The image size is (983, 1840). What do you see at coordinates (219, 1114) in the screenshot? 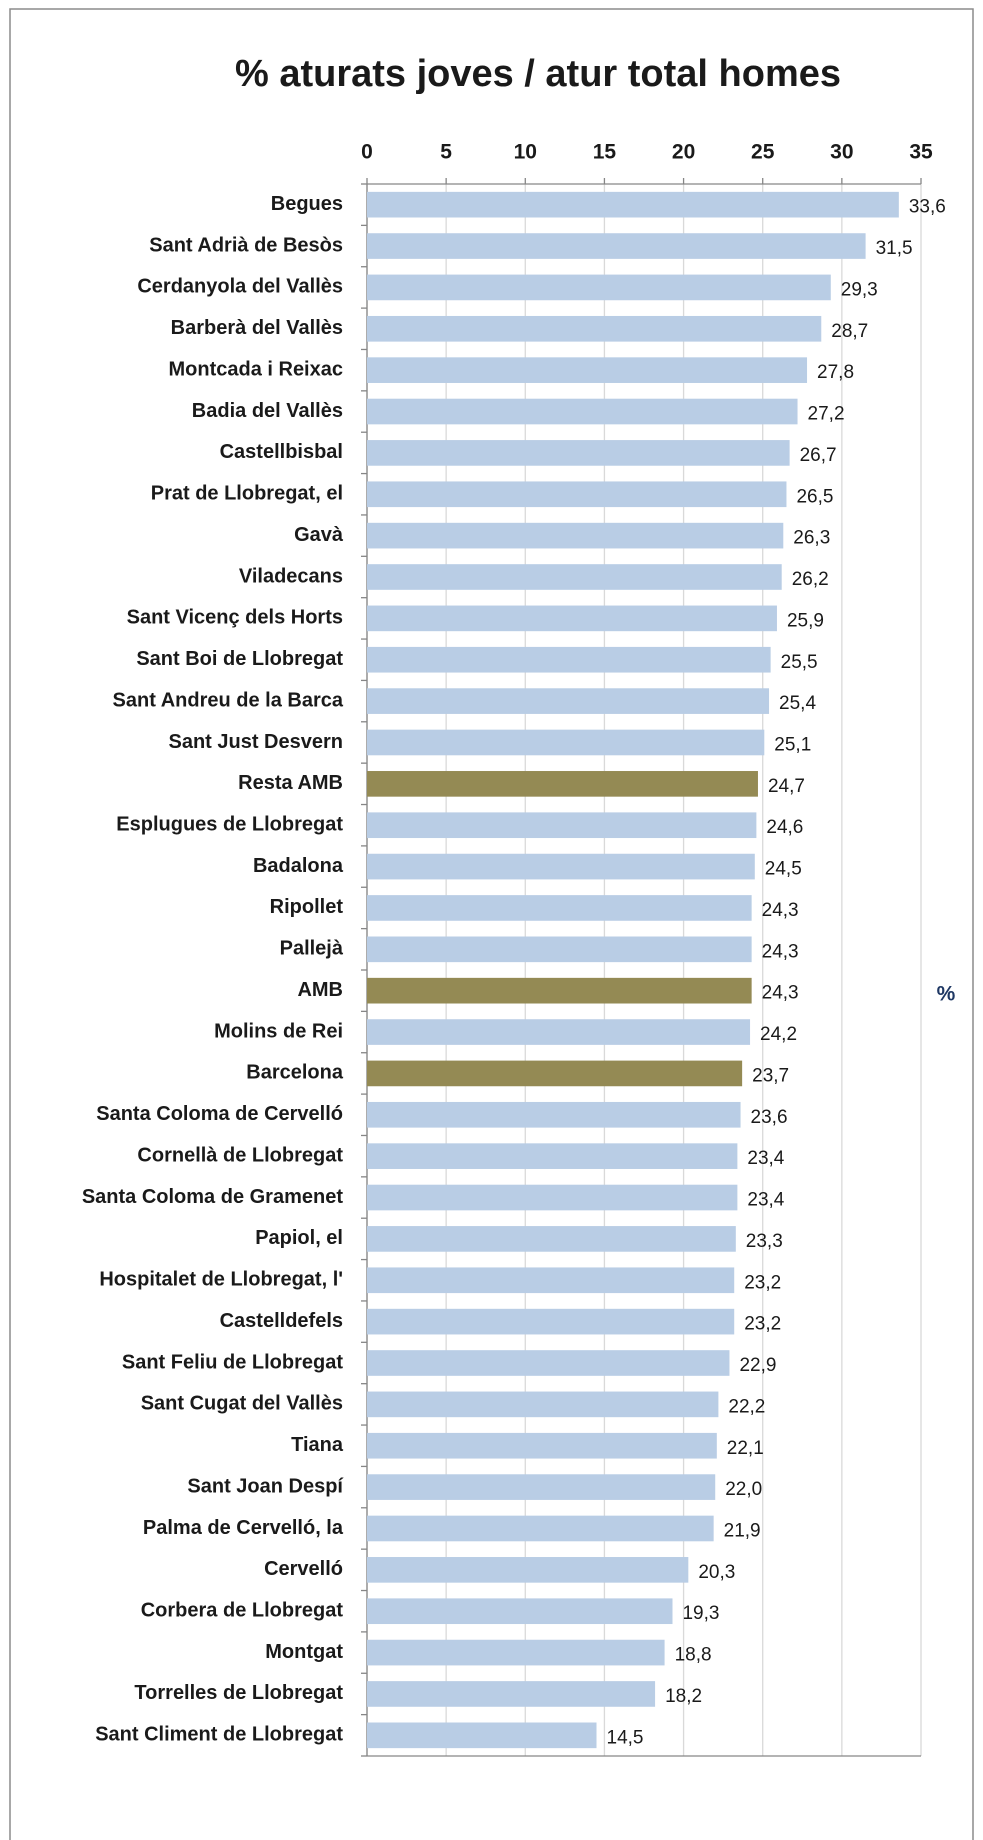
I see `y-tick-label: Santa Coloma de Cervelló` at bounding box center [219, 1114].